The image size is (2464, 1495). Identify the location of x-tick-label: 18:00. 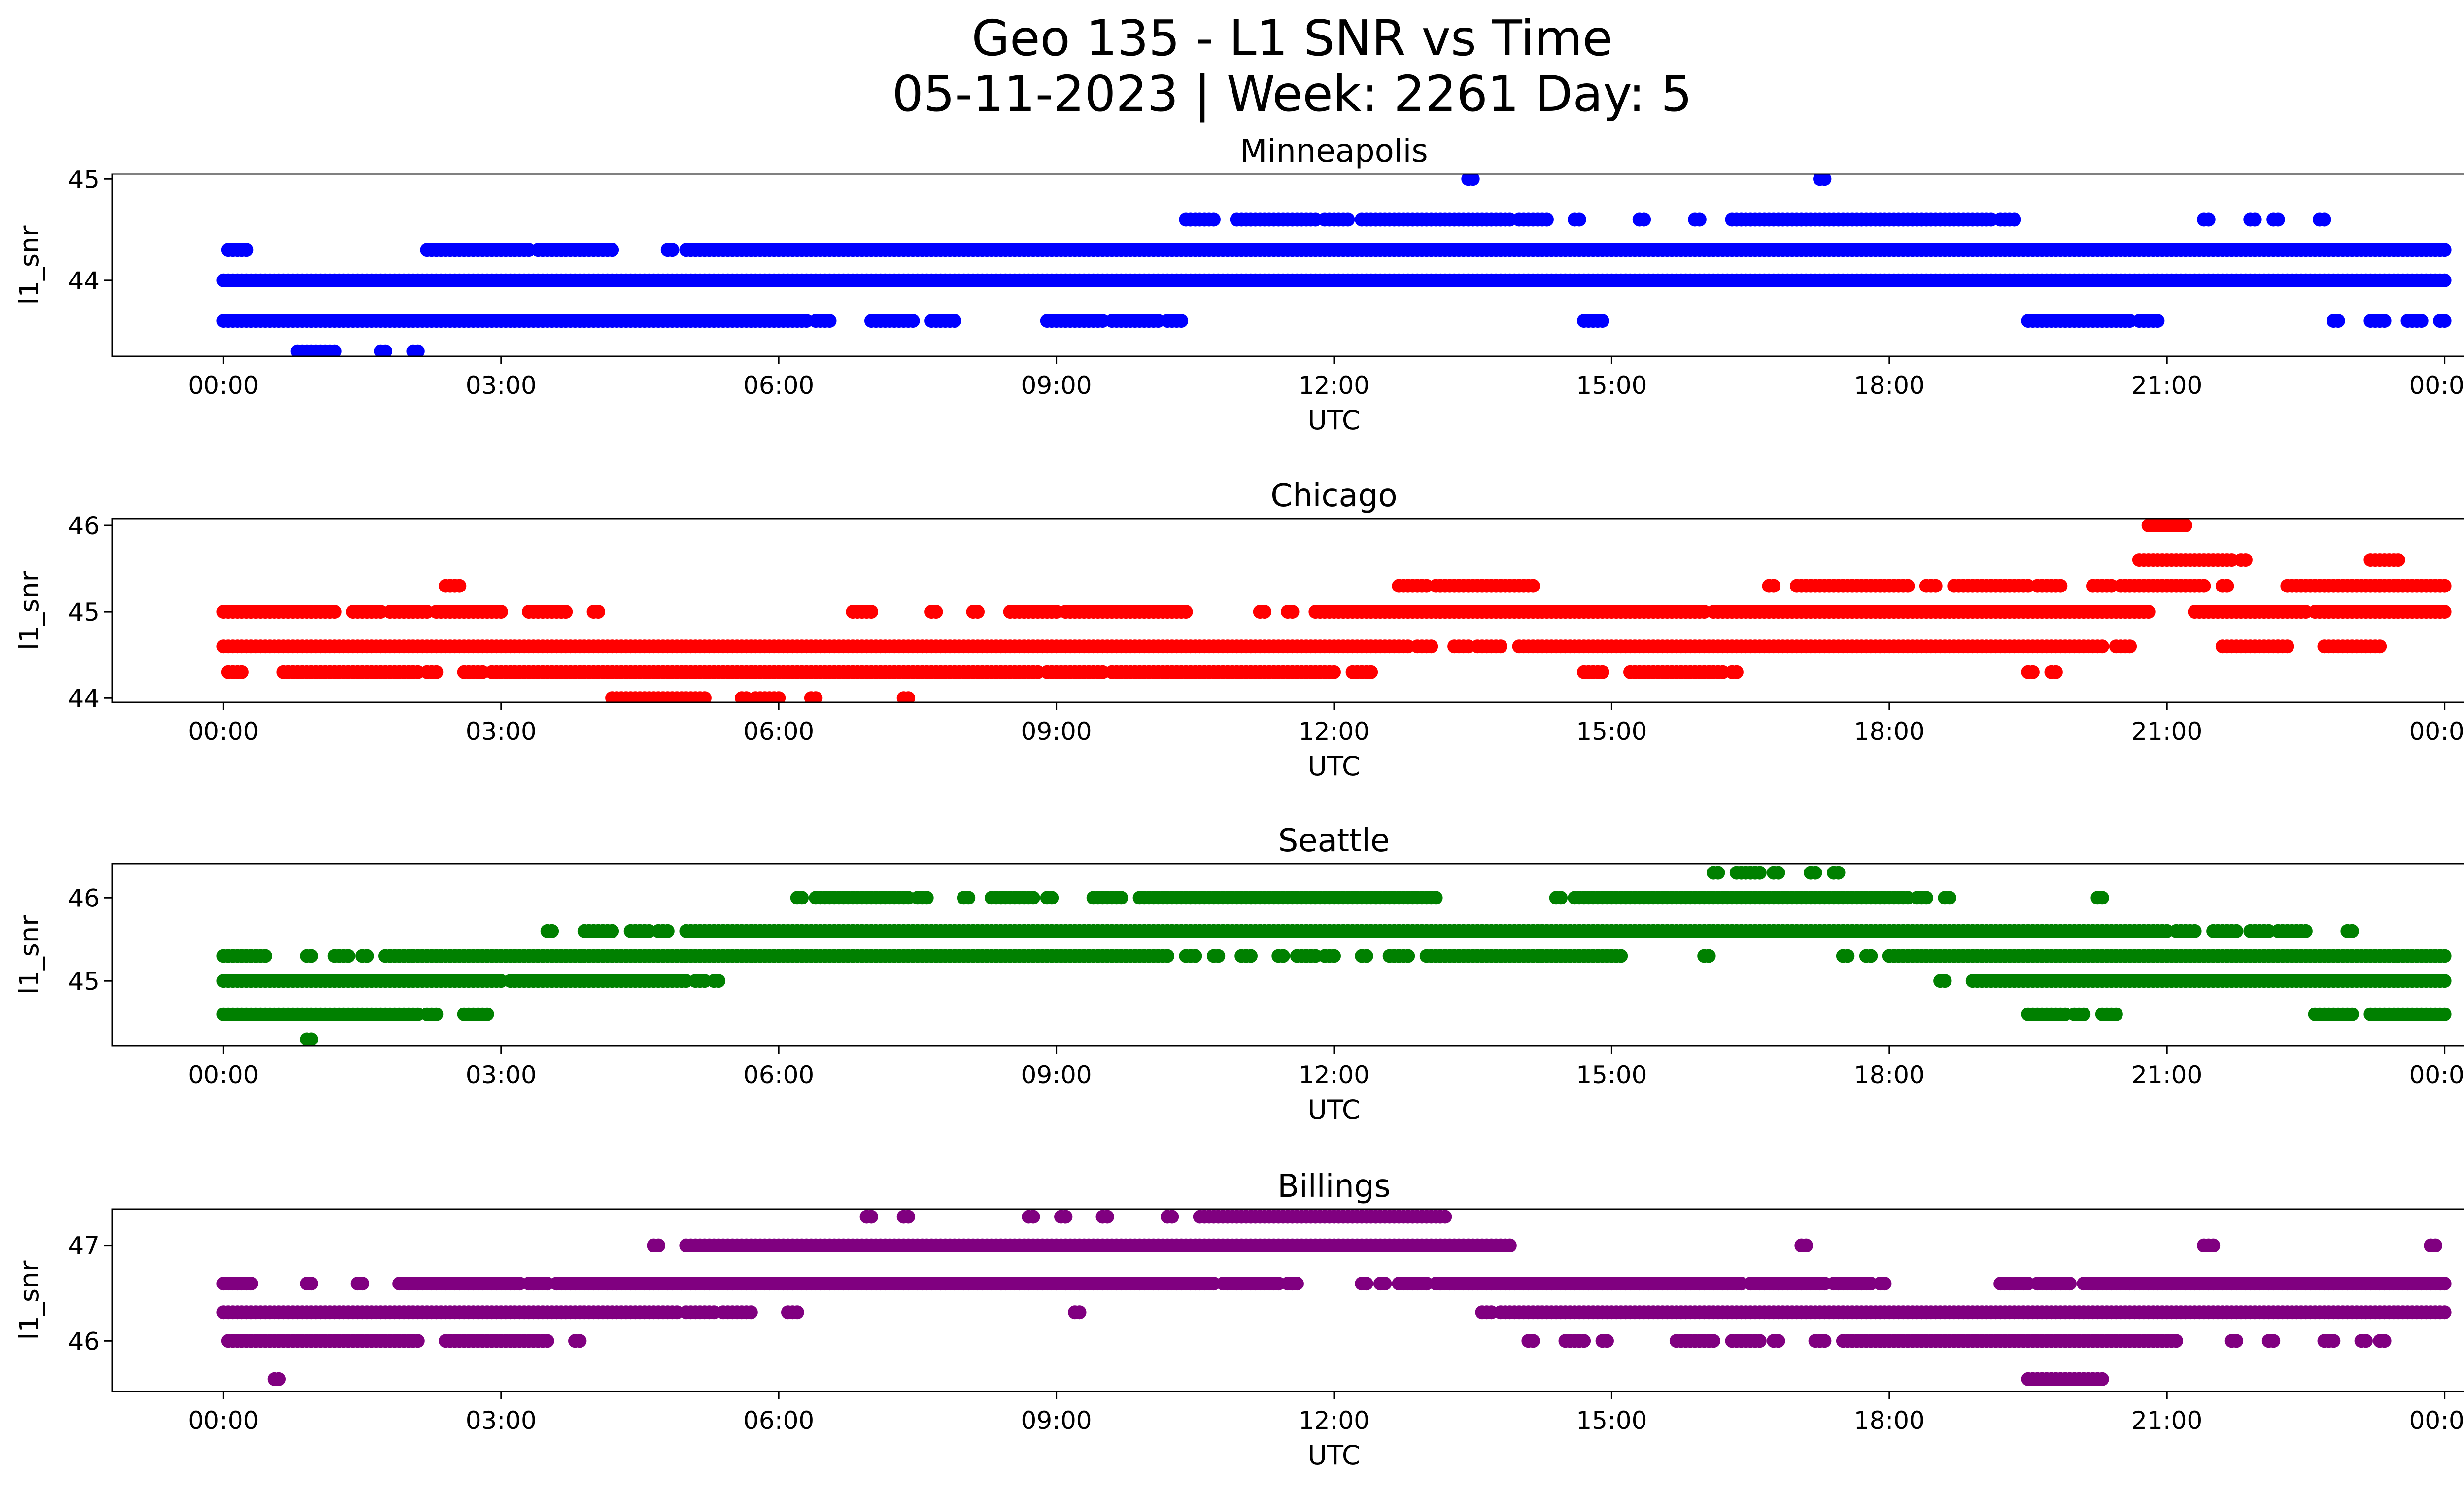
(1889, 731).